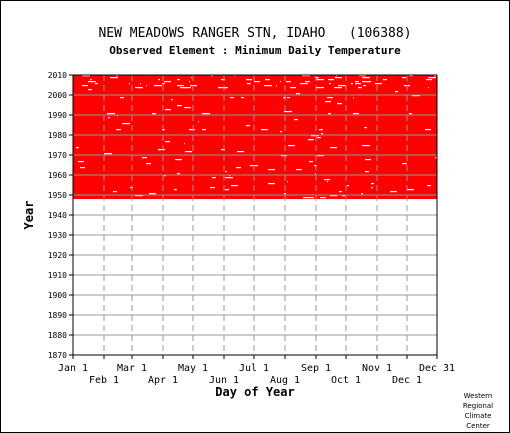 This screenshot has height=433, width=510. Describe the element at coordinates (104, 380) in the screenshot. I see `x-tick-label: Feb 1` at that location.